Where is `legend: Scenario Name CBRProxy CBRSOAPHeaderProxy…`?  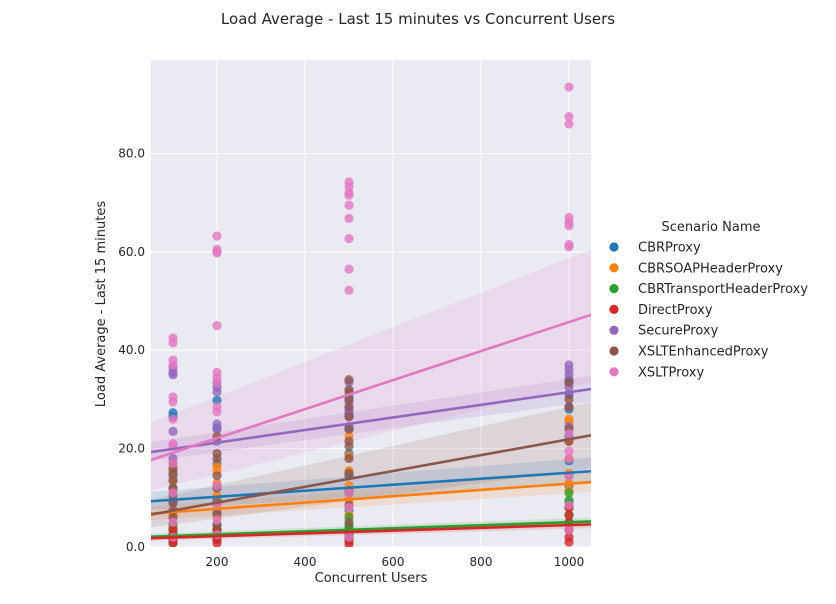
legend: Scenario Name CBRProxy CBRSOAPHeaderProxy… is located at coordinates (708, 300).